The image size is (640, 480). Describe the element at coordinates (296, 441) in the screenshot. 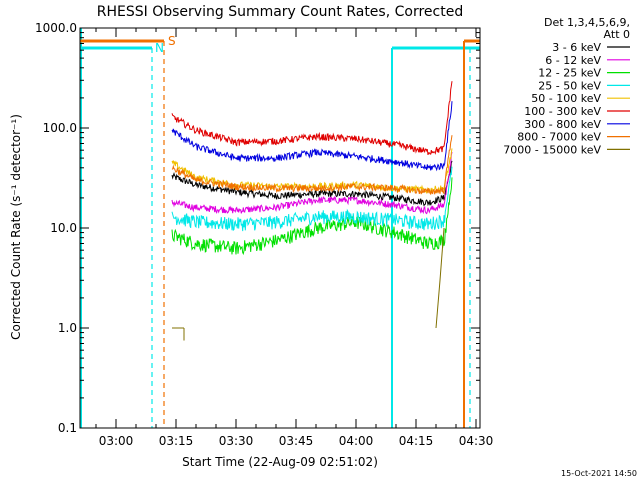

I see `x-tick-label: 03:45` at that location.